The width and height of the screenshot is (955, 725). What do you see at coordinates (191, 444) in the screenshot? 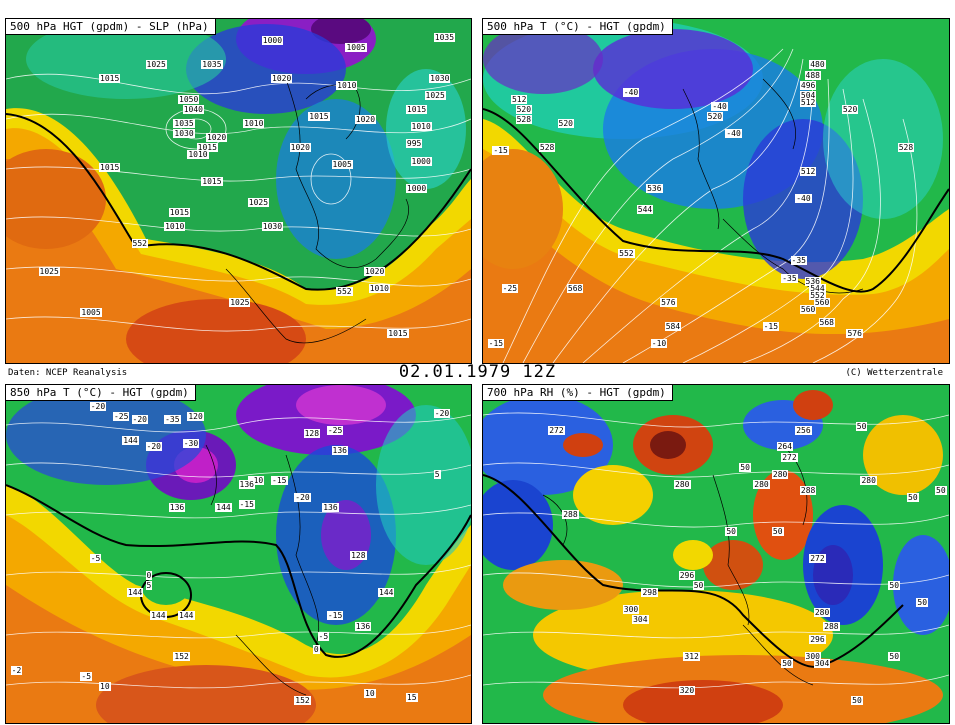
I see `contour-label: -30` at bounding box center [191, 444].